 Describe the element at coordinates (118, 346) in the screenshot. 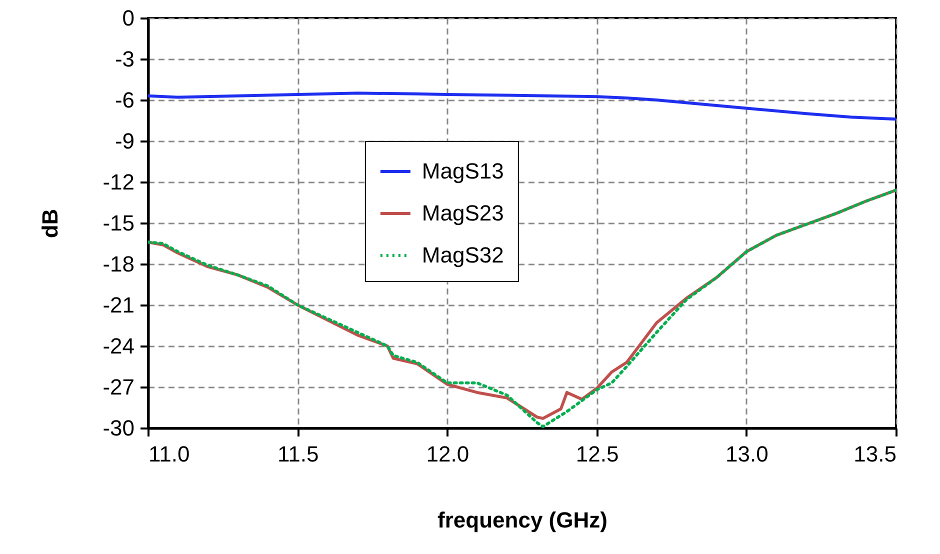

I see `y-tick-label: -24` at that location.